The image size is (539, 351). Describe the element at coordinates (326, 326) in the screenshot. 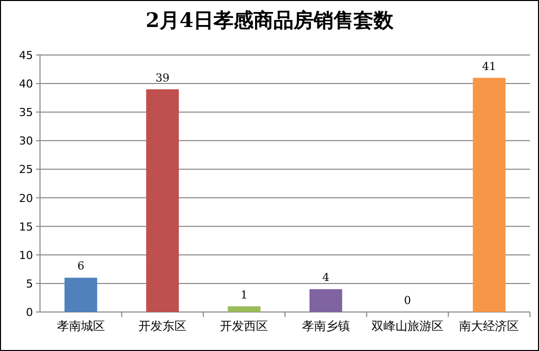

I see `x-tick-label: 孝南乡镇` at that location.